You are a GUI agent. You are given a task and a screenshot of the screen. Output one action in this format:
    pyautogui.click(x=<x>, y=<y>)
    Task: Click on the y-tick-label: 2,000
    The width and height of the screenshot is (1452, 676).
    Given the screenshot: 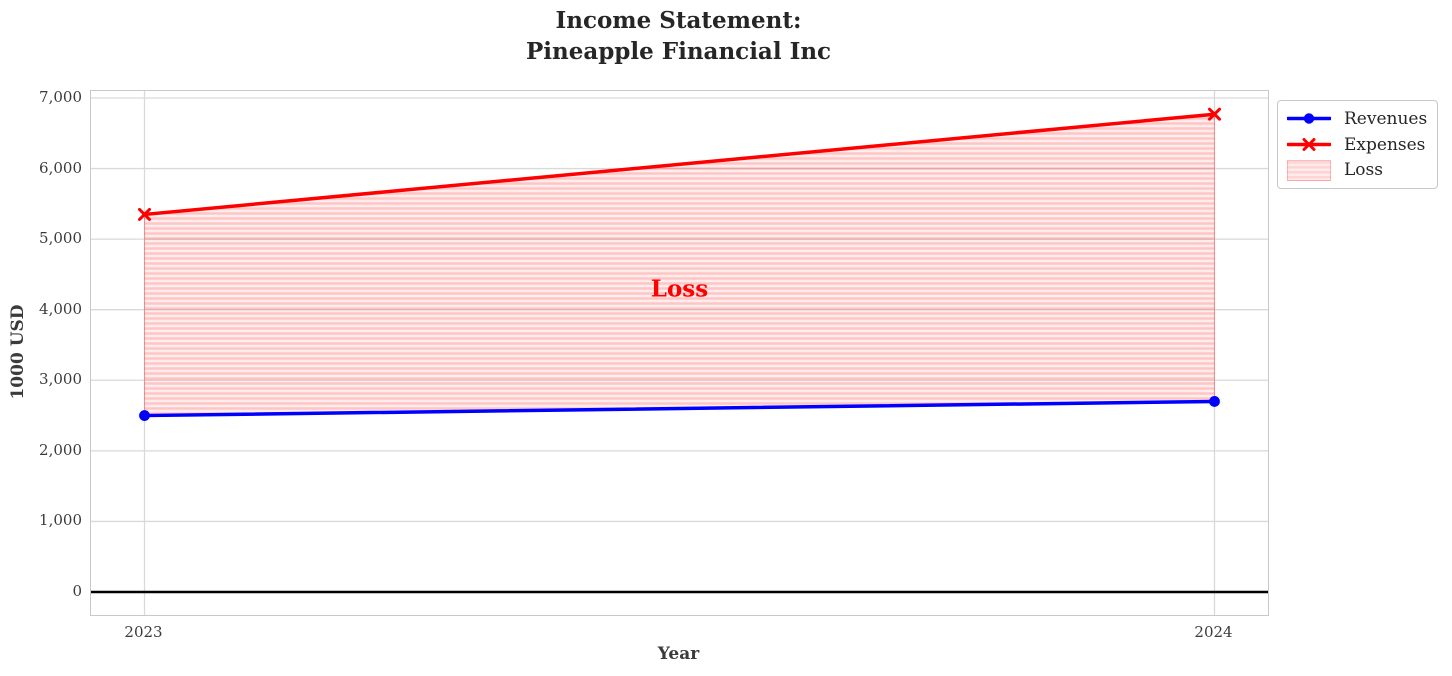 What is the action you would take?
    pyautogui.click(x=60, y=449)
    